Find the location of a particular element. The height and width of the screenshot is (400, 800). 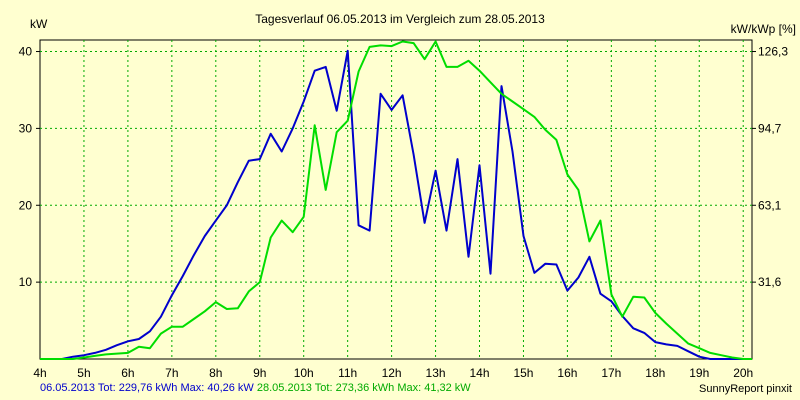

x-tick-label: 13h is located at coordinates (436, 373).